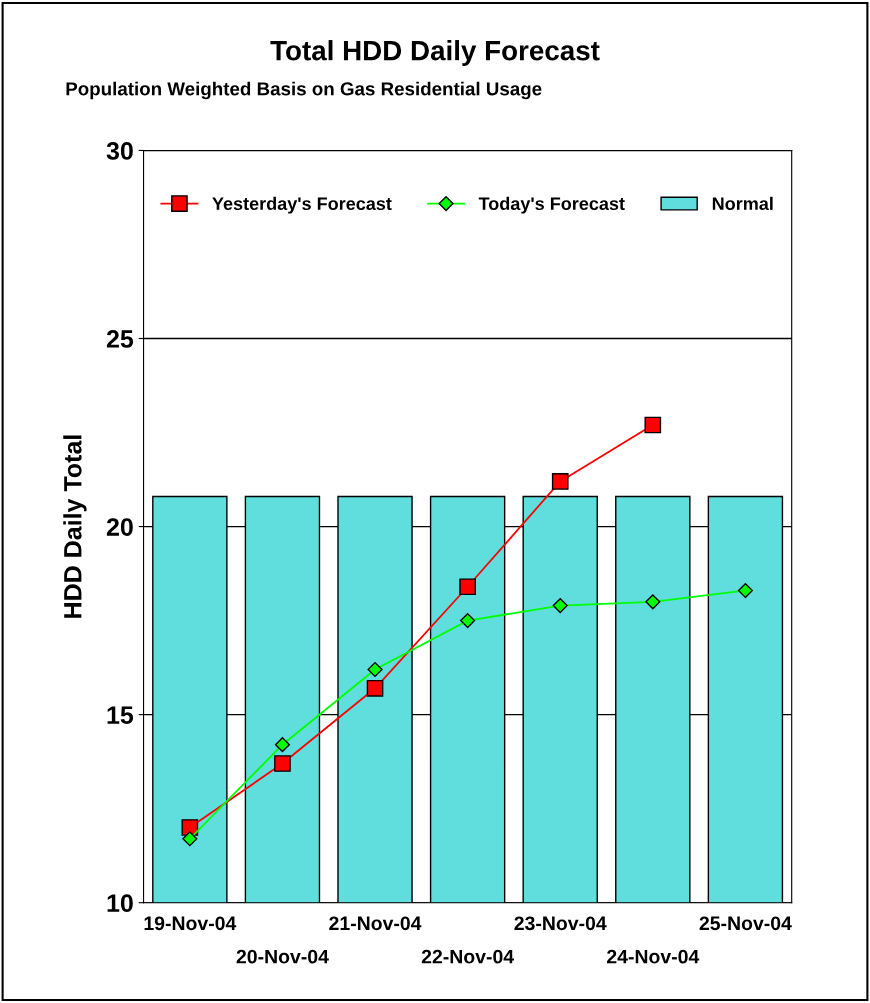 This screenshot has width=870, height=1003. I want to click on y-tick-label: 25, so click(120, 339).